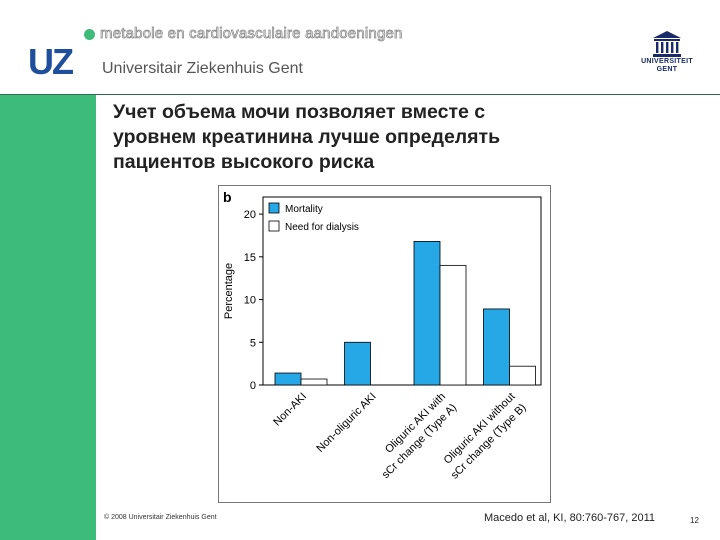  I want to click on legend-swatch-dialysis, so click(274, 226).